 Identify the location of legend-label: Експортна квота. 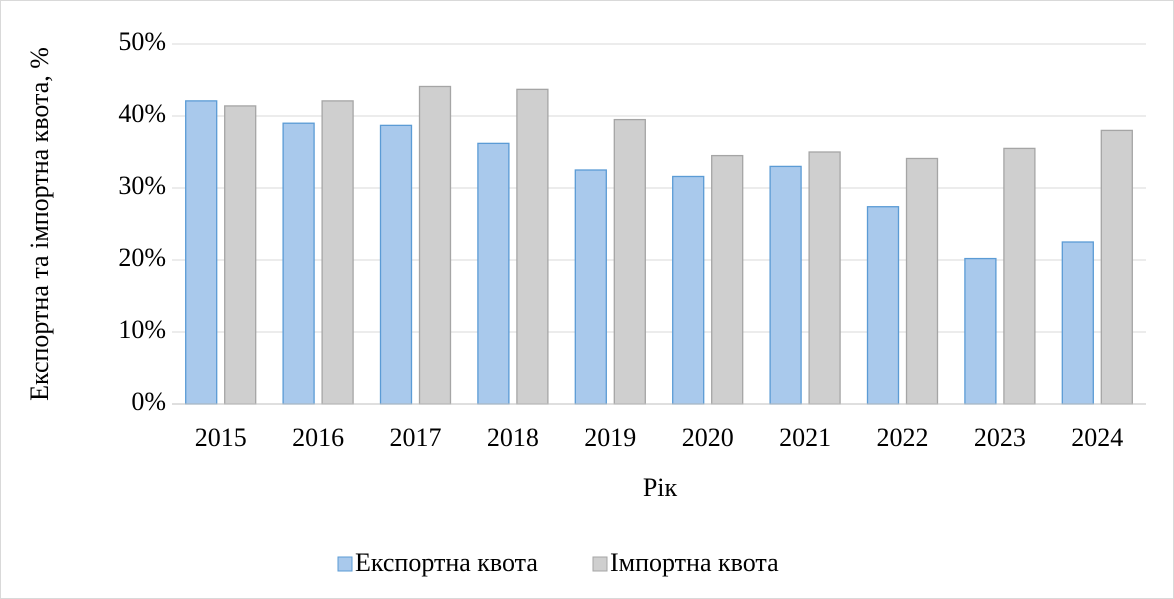
(446, 562).